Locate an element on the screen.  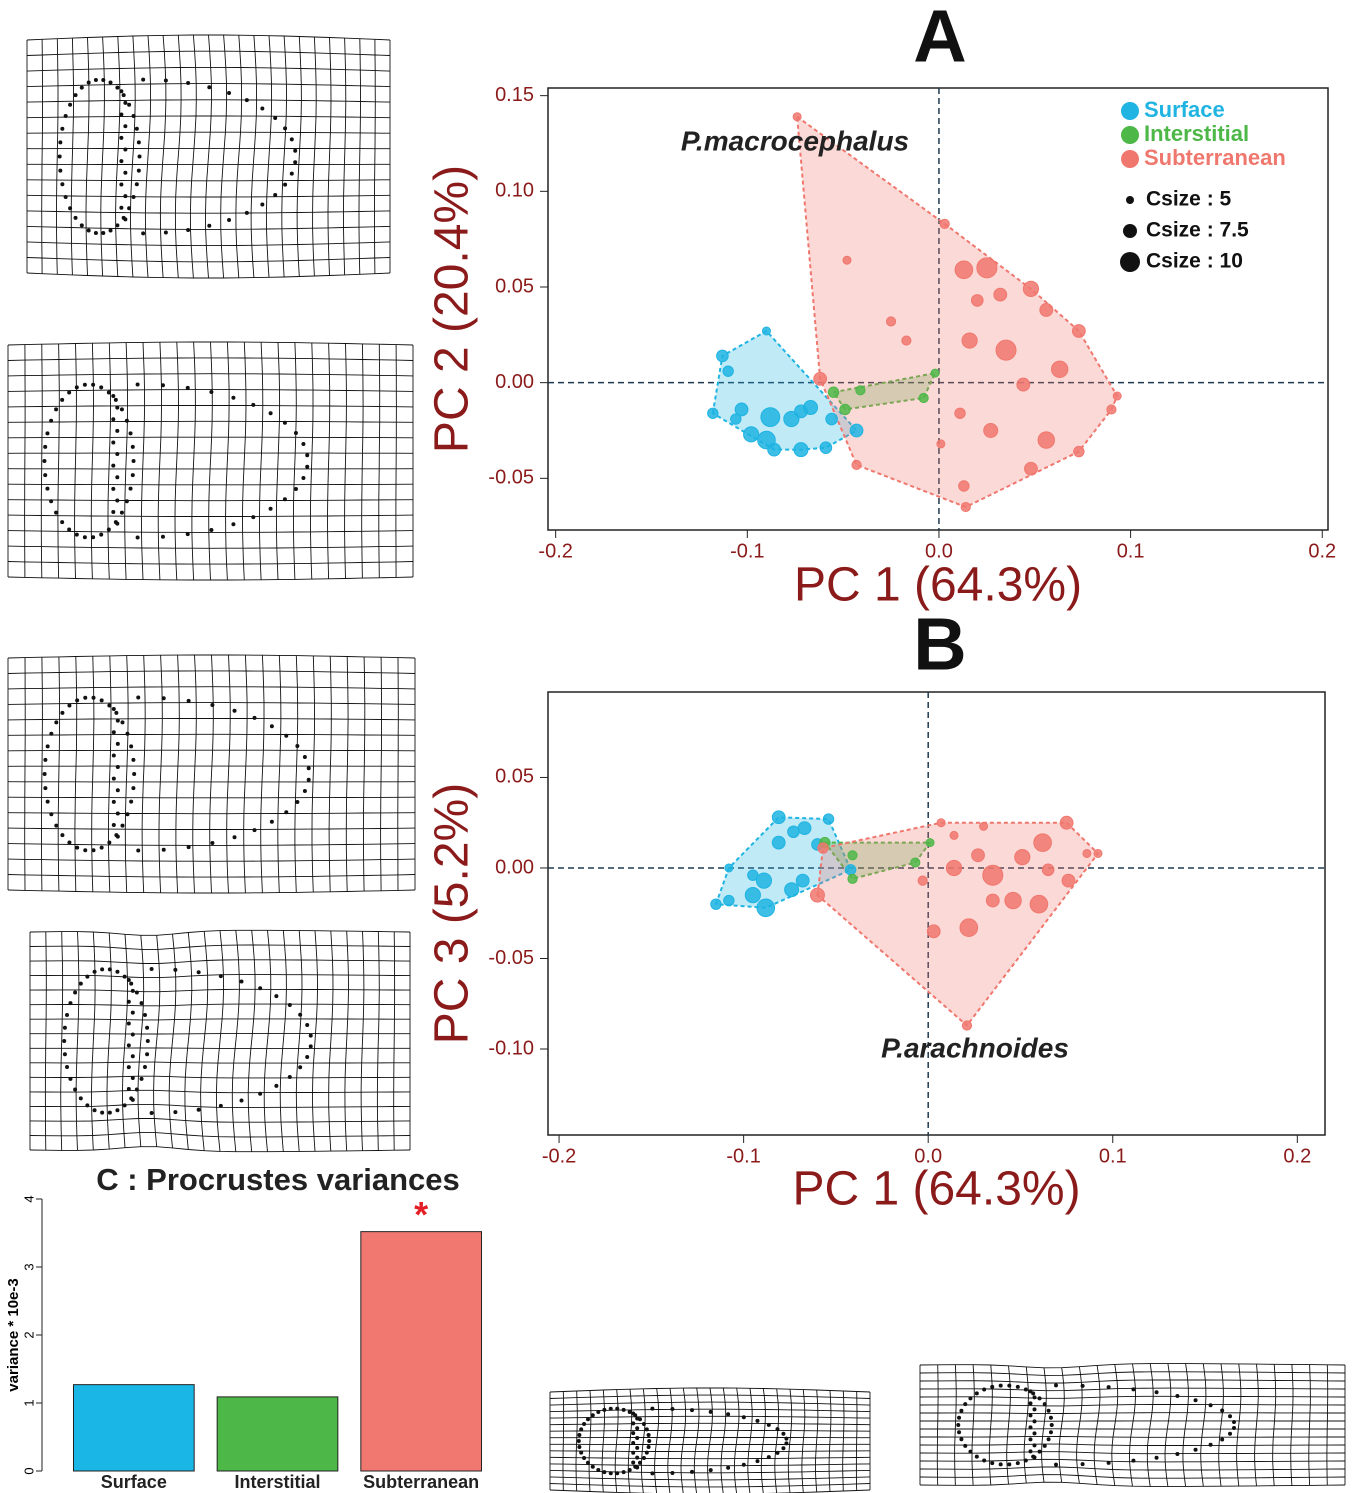
size-legend-label: Csize : 5 is located at coordinates (1189, 199).